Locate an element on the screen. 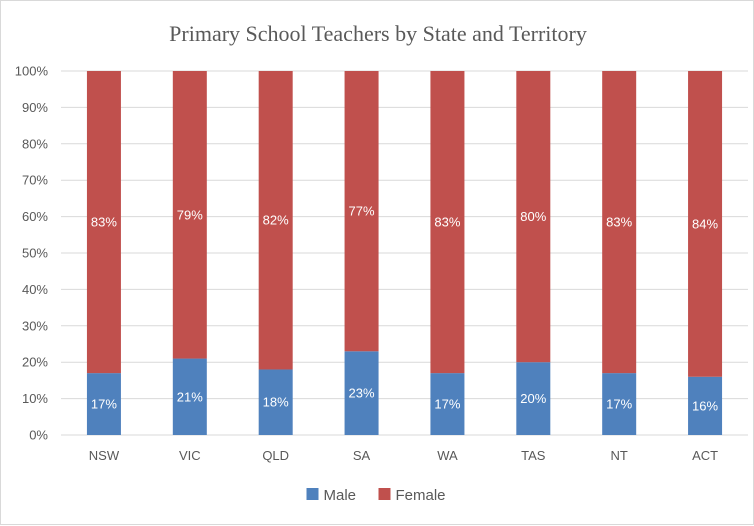 The height and width of the screenshot is (526, 754). data-label-male: 23% is located at coordinates (362, 393).